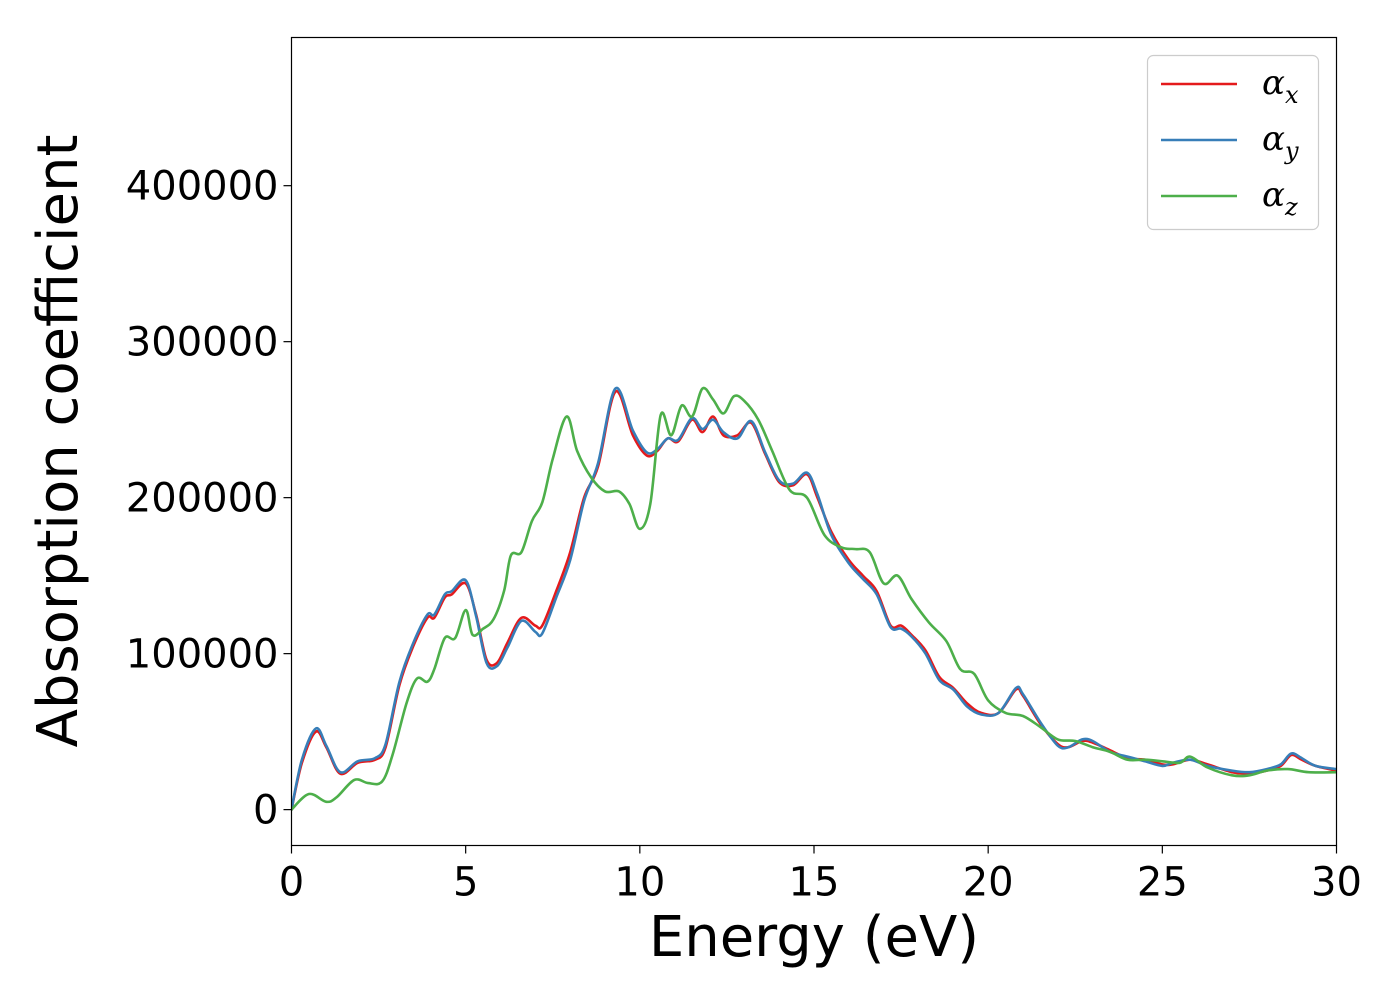  What do you see at coordinates (265, 811) in the screenshot?
I see `y-tick-label: 0` at bounding box center [265, 811].